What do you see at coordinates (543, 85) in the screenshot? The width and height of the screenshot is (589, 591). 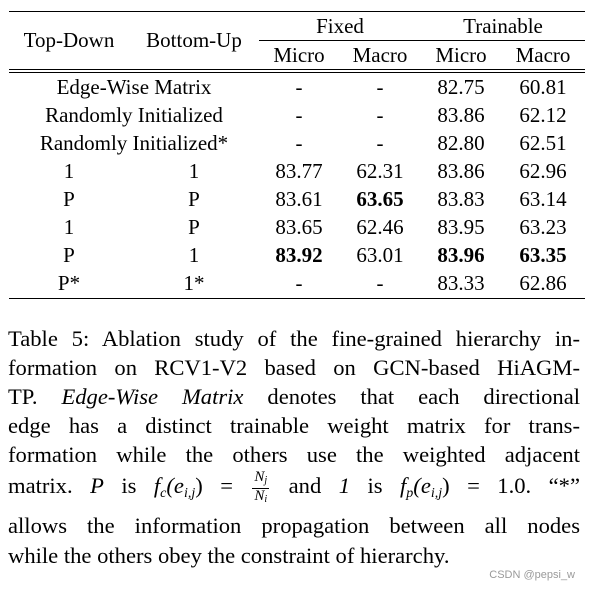 I see `cell-trainable-macro: 60.81` at bounding box center [543, 85].